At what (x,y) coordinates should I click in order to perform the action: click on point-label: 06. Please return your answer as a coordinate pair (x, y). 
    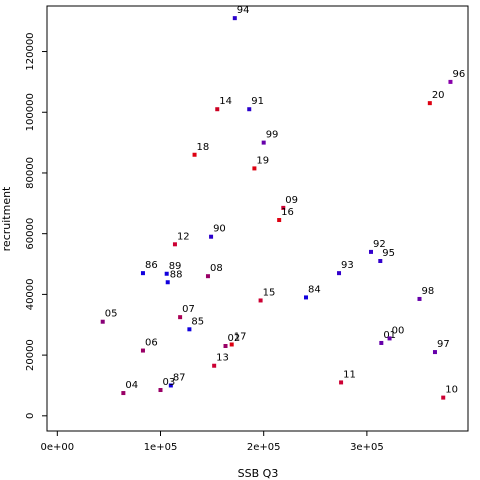
    Looking at the image, I should click on (151, 343).